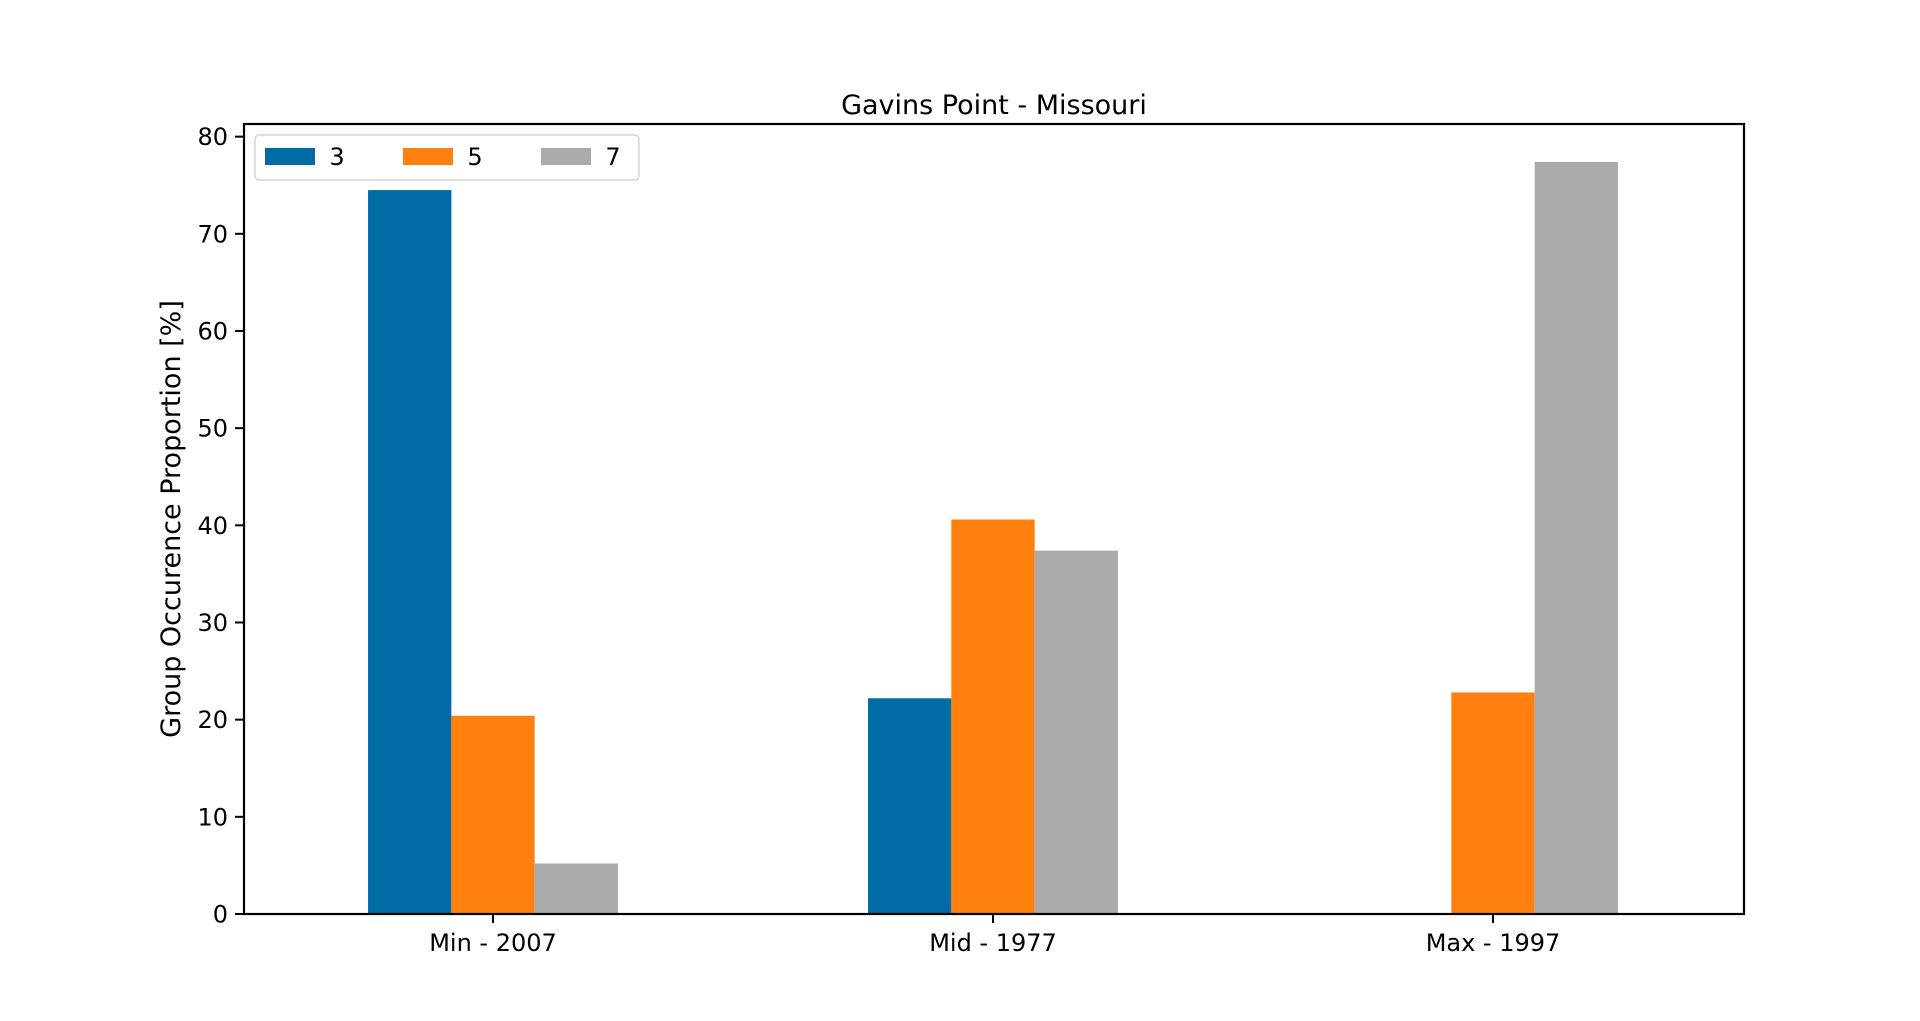 This screenshot has width=1920, height=1021. What do you see at coordinates (171, 519) in the screenshot?
I see `y-axis-label: Group Occurence Proportion [%]` at bounding box center [171, 519].